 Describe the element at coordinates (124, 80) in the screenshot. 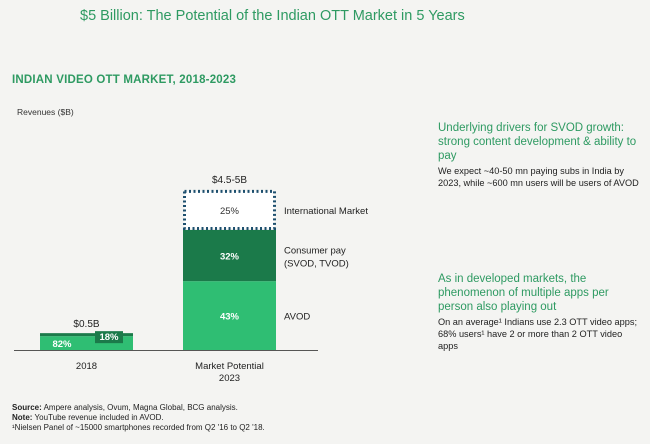

I see `chart-title: INDIAN VIDEO OTT MARKET, 2018-2023` at that location.